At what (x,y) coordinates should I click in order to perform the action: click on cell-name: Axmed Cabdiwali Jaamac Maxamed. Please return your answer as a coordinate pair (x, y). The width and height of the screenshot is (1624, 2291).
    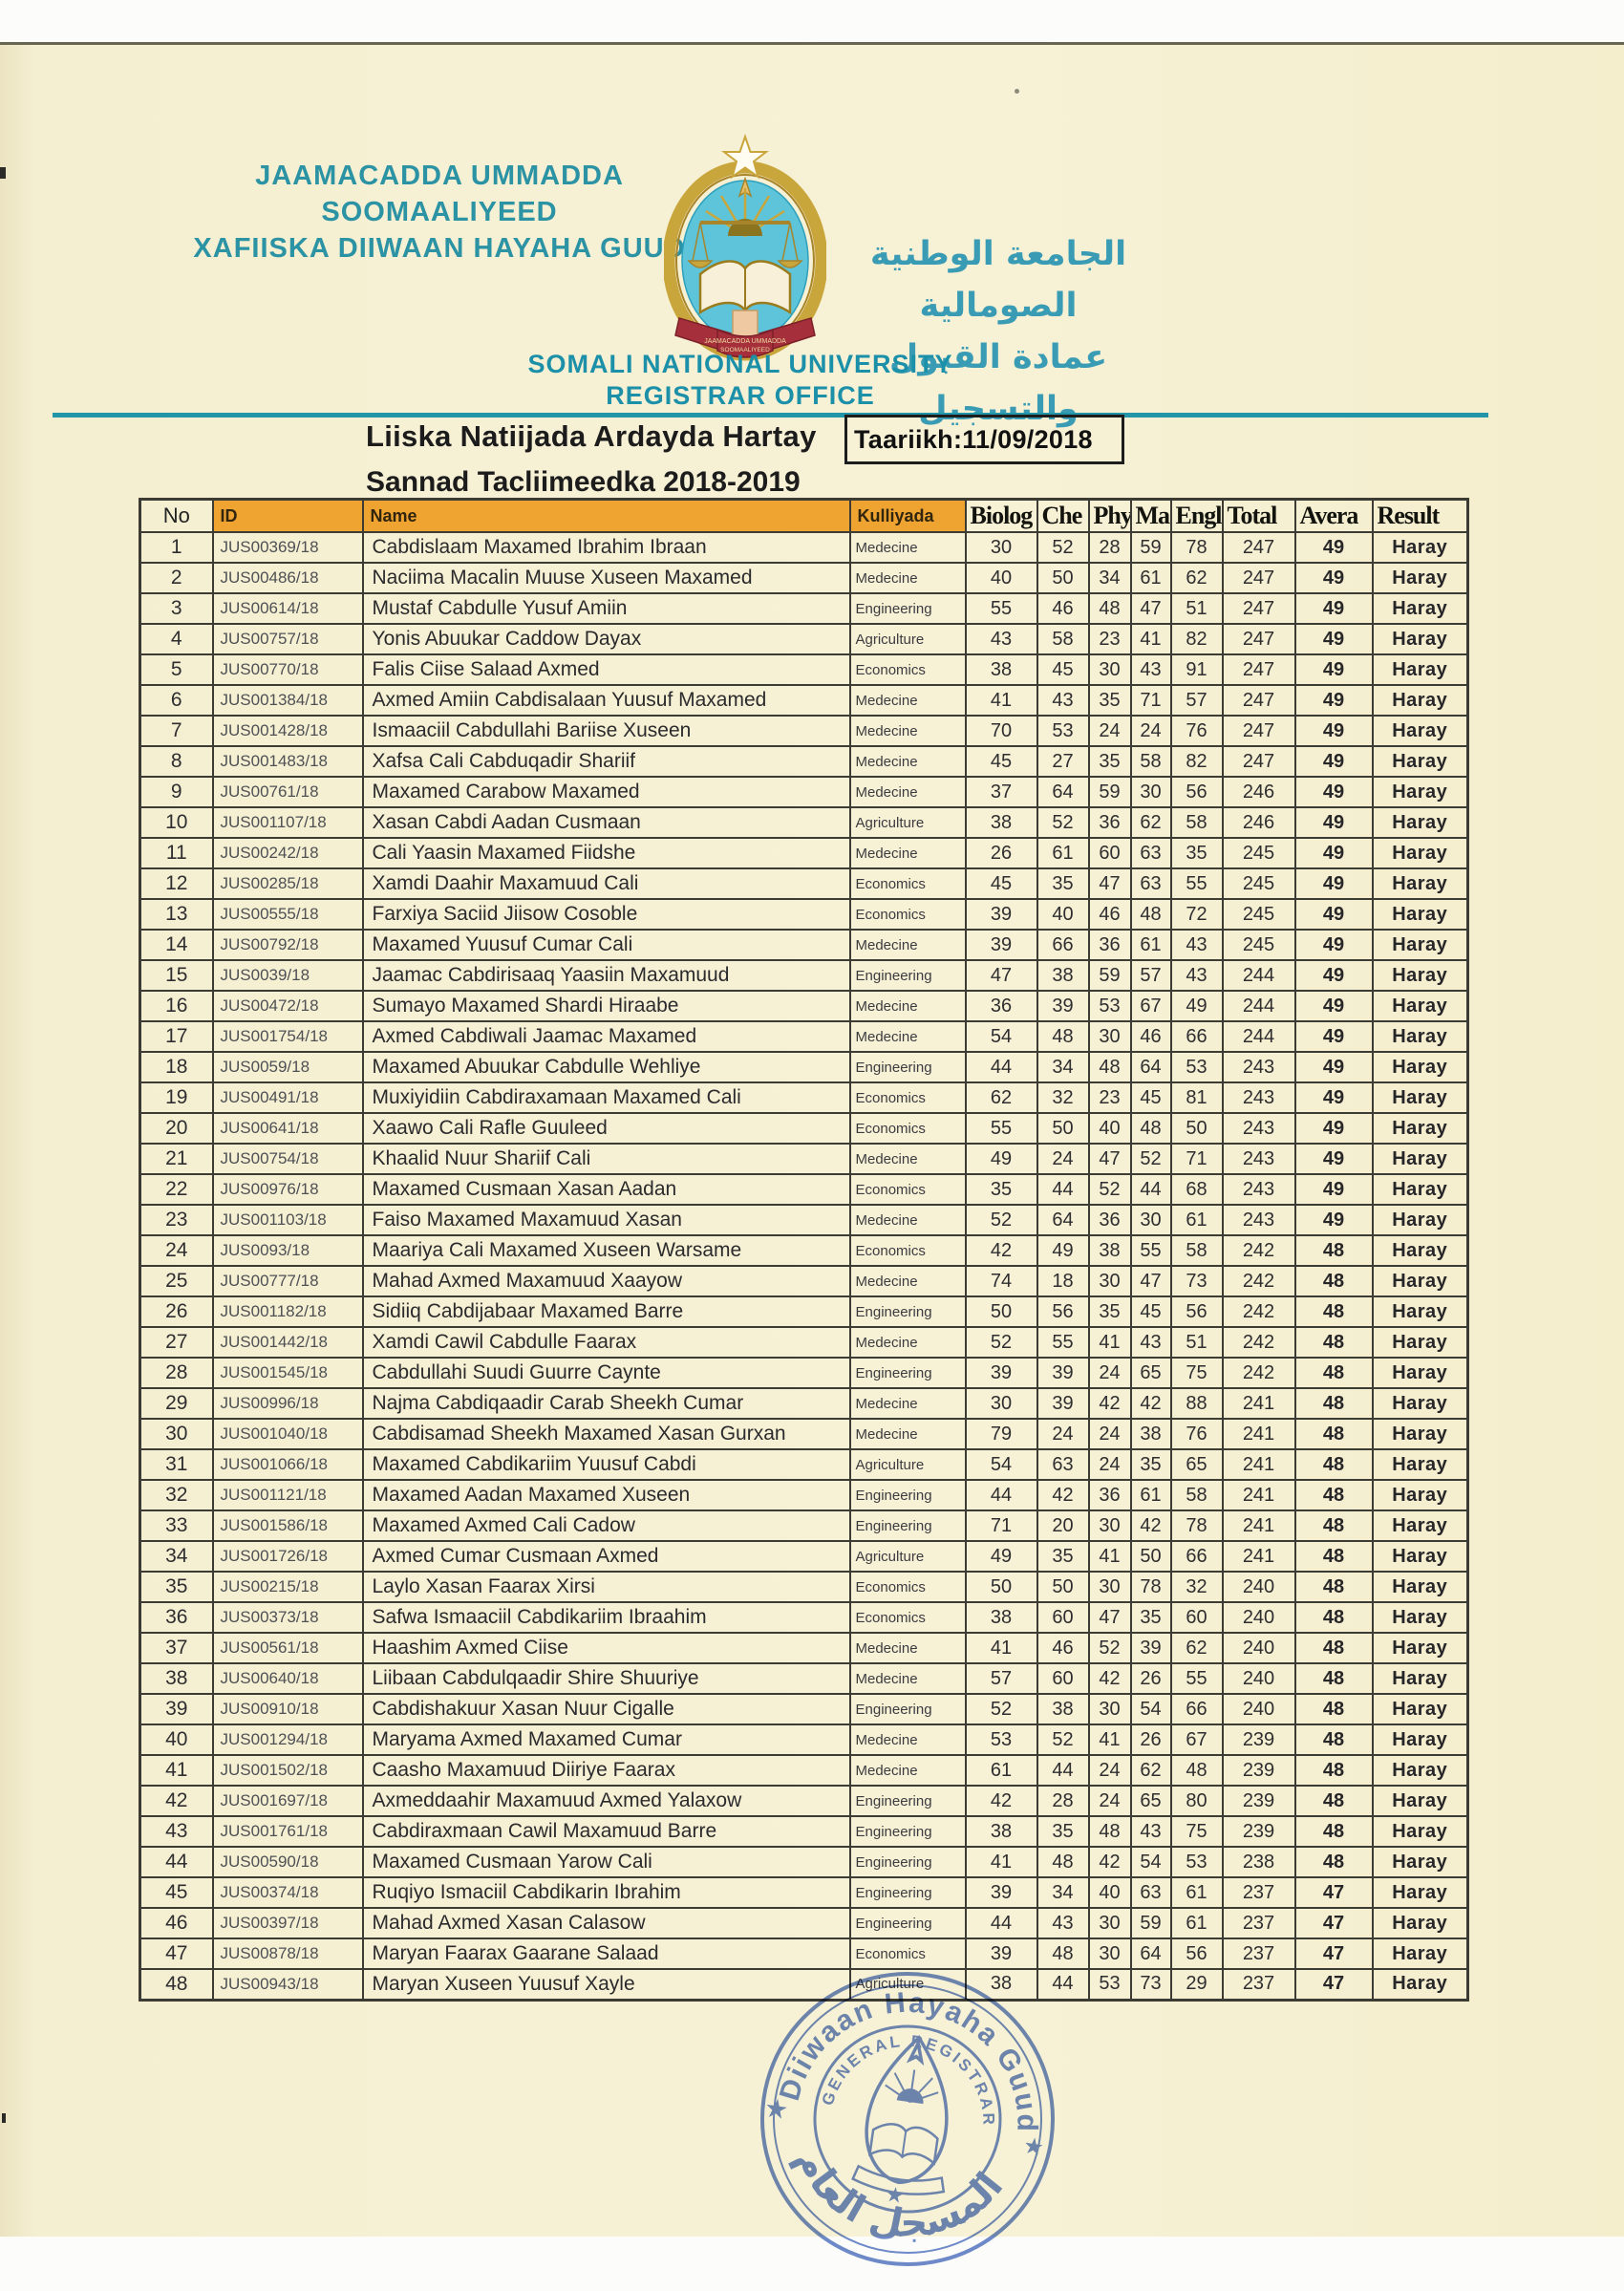
    Looking at the image, I should click on (606, 1036).